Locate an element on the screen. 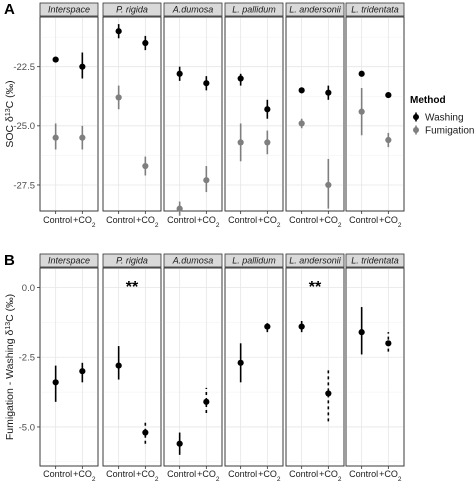 This screenshot has width=474, height=482. y-tick-label: 0.0 is located at coordinates (28, 288).